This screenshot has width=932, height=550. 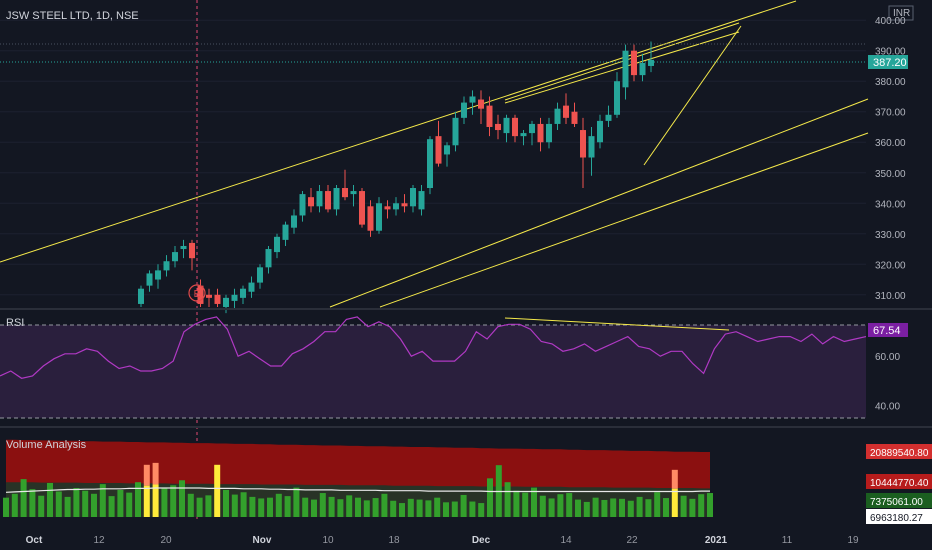 I want to click on volume-level-tag-label: 10444770.40, so click(x=899, y=483).